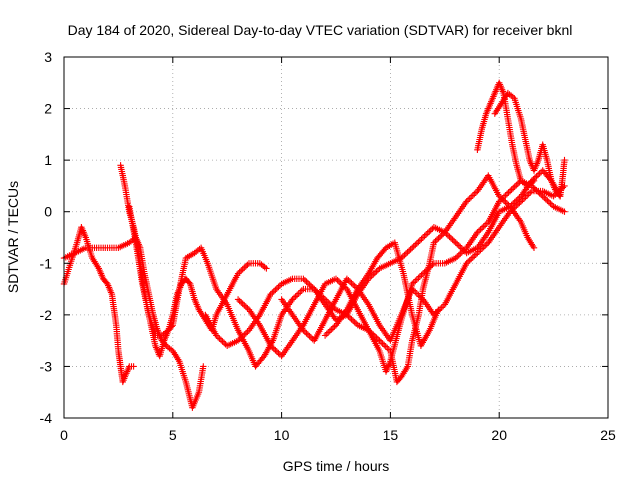 The height and width of the screenshot is (480, 640). Describe the element at coordinates (336, 466) in the screenshot. I see `x-axis-label: GPS time / hours` at that location.